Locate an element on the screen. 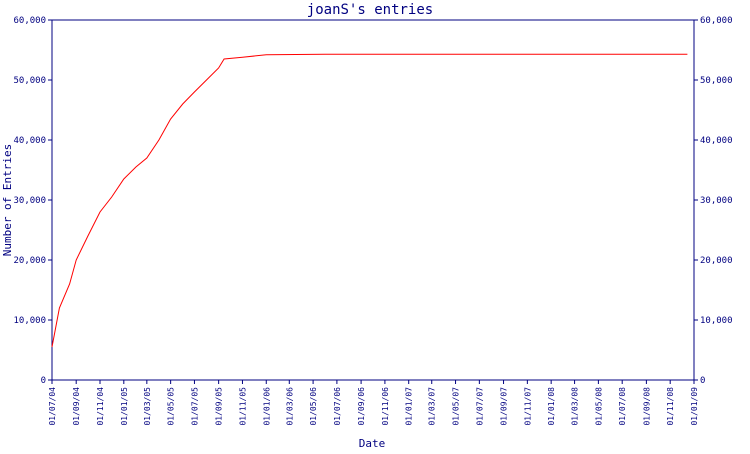  y-tick-label-left: 40,000 is located at coordinates (29, 141).